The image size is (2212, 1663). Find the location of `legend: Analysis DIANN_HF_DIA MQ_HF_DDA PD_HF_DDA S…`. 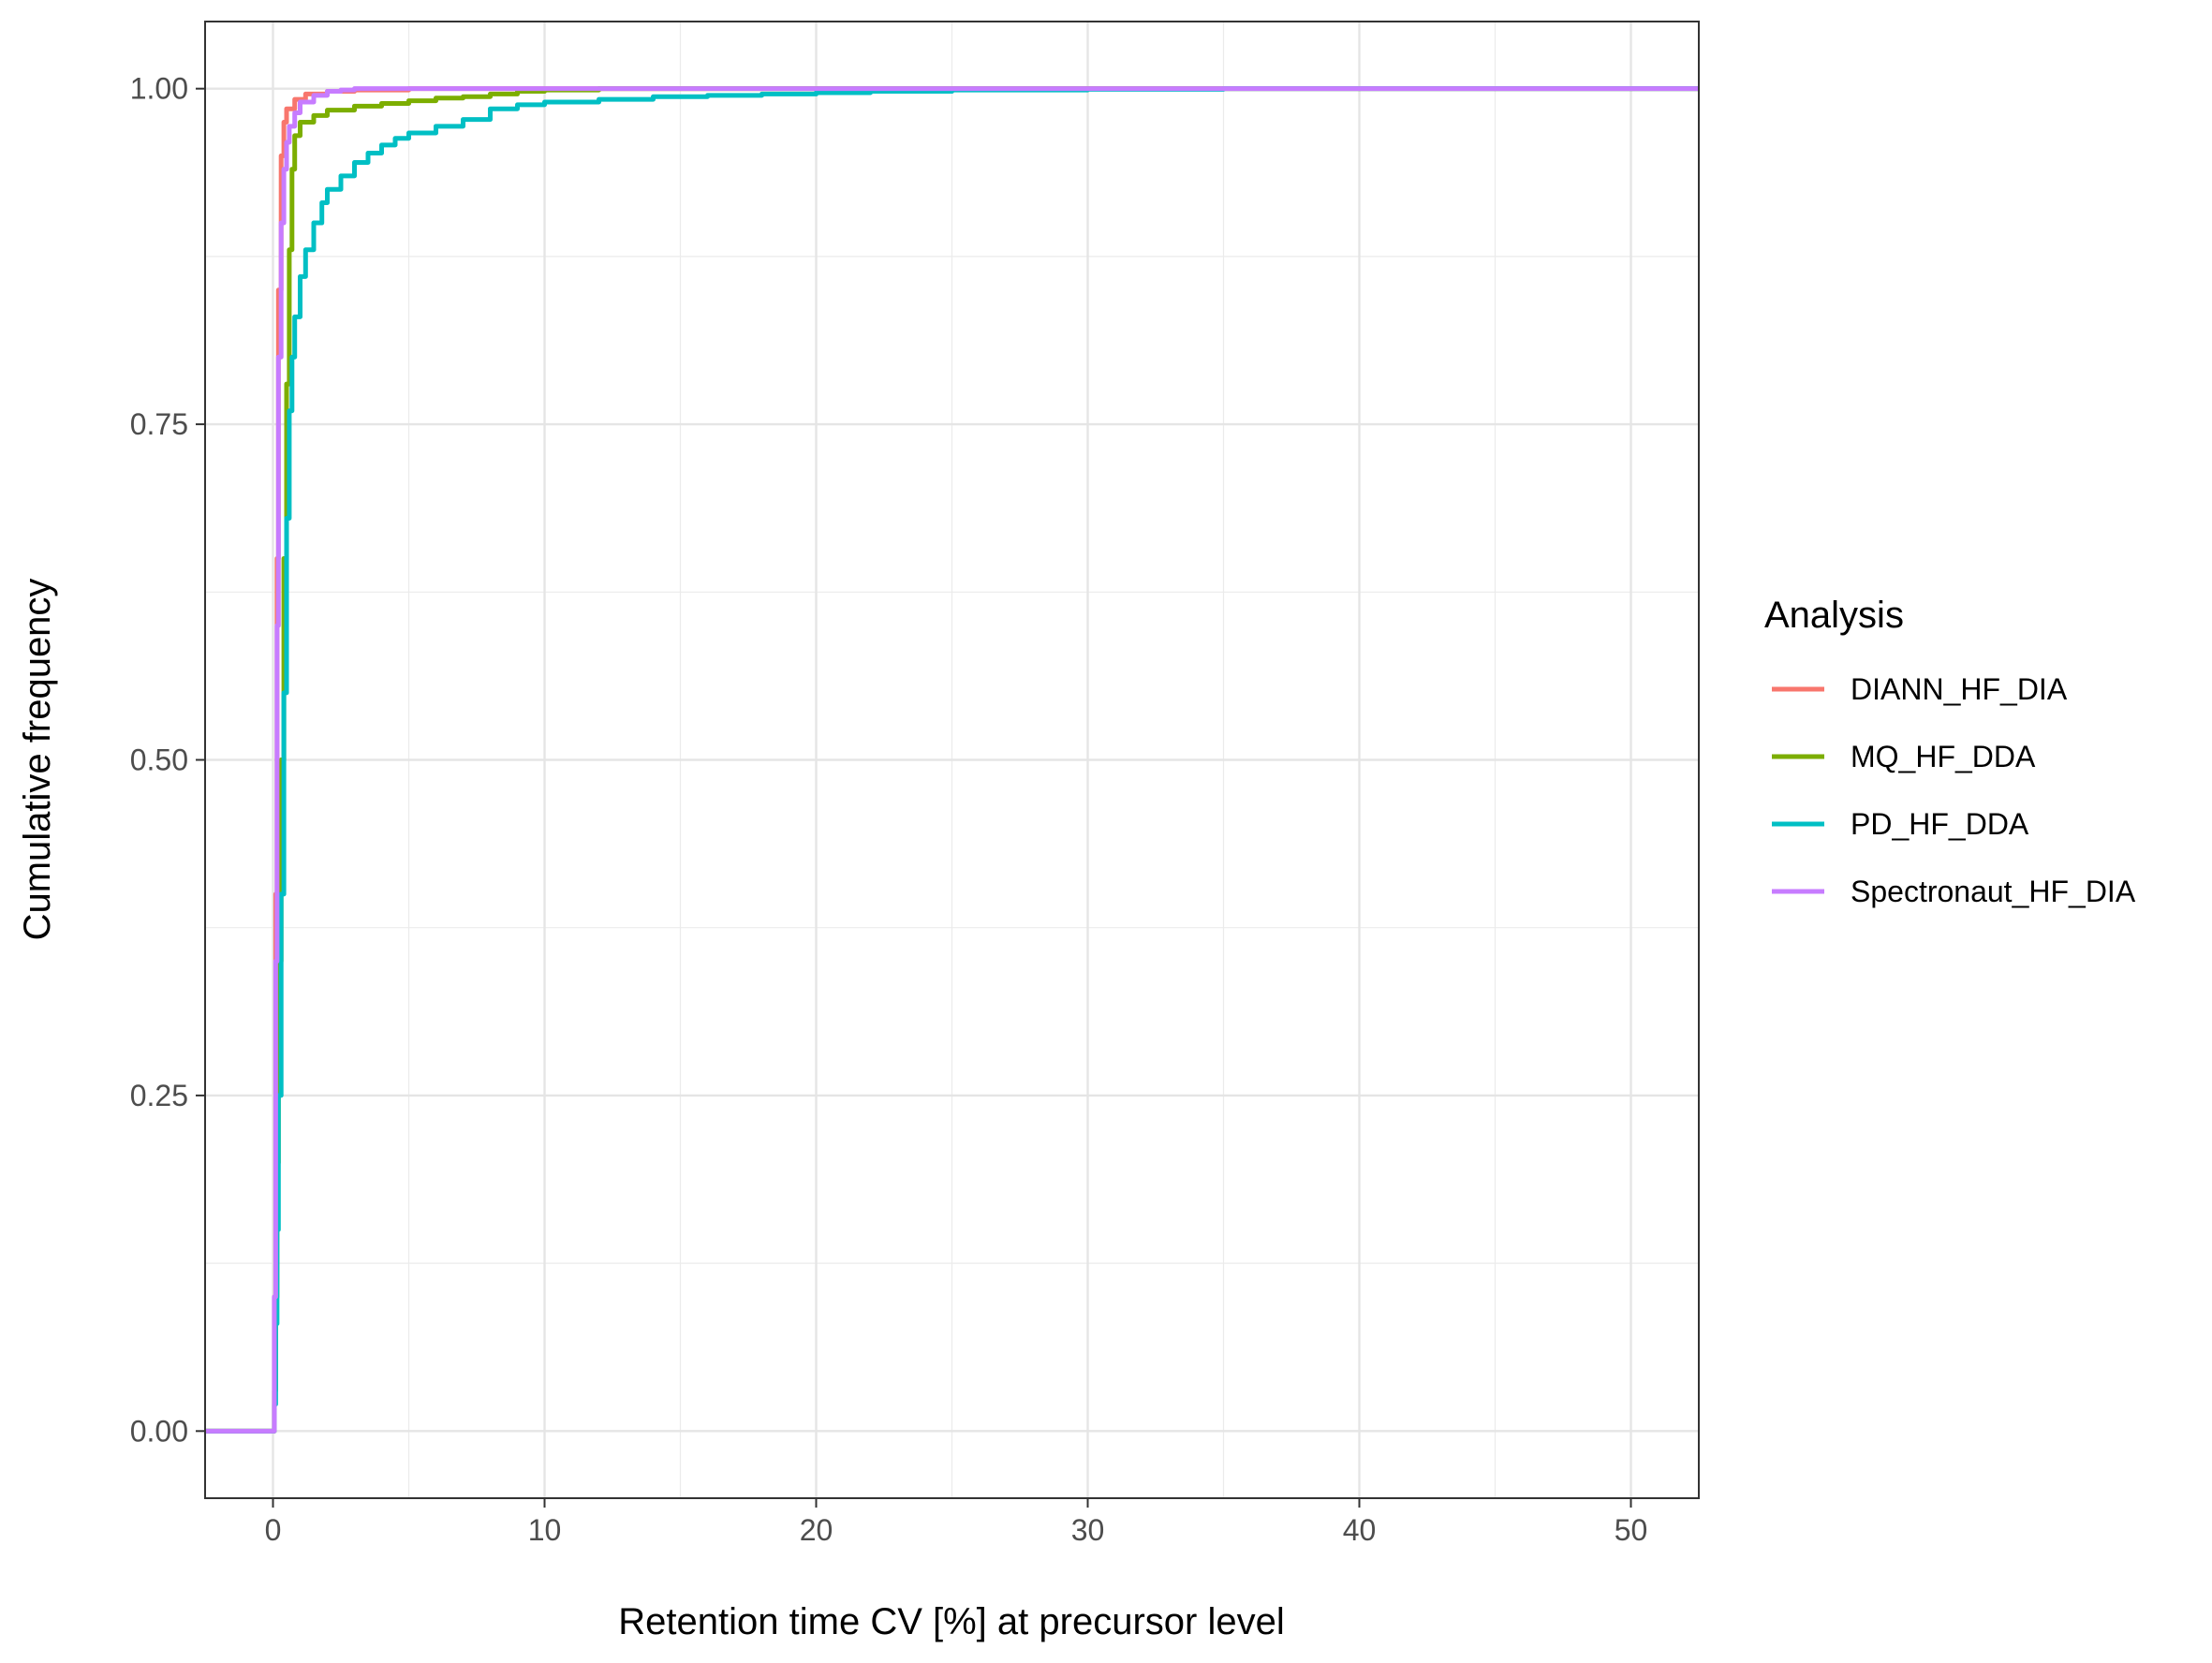

legend: Analysis DIANN_HF_DIA MQ_HF_DDA PD_HF_DDA S… is located at coordinates (1950, 751).